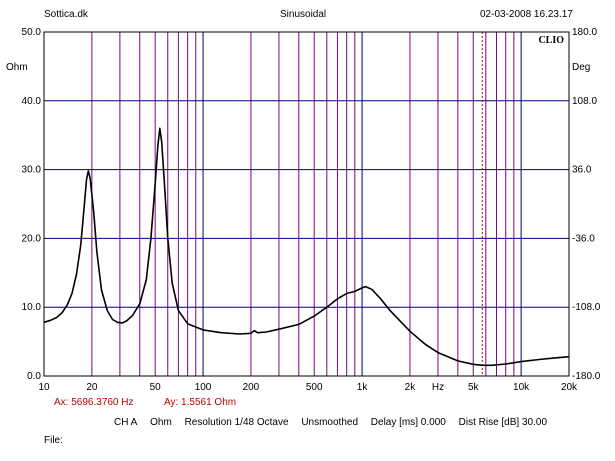  What do you see at coordinates (161, 422) in the screenshot?
I see `unit-label: Ohm` at bounding box center [161, 422].